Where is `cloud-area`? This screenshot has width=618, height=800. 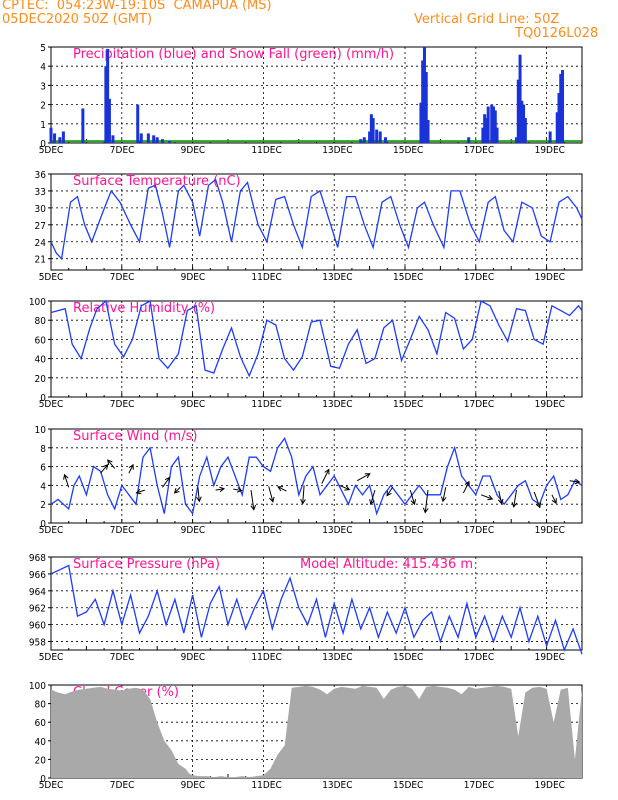 cloud-area is located at coordinates (316, 731).